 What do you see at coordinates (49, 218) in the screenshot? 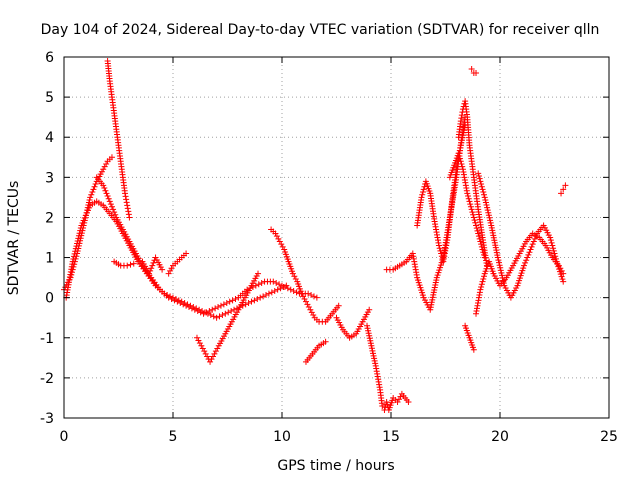
I see `y-tick-label: 2` at bounding box center [49, 218].